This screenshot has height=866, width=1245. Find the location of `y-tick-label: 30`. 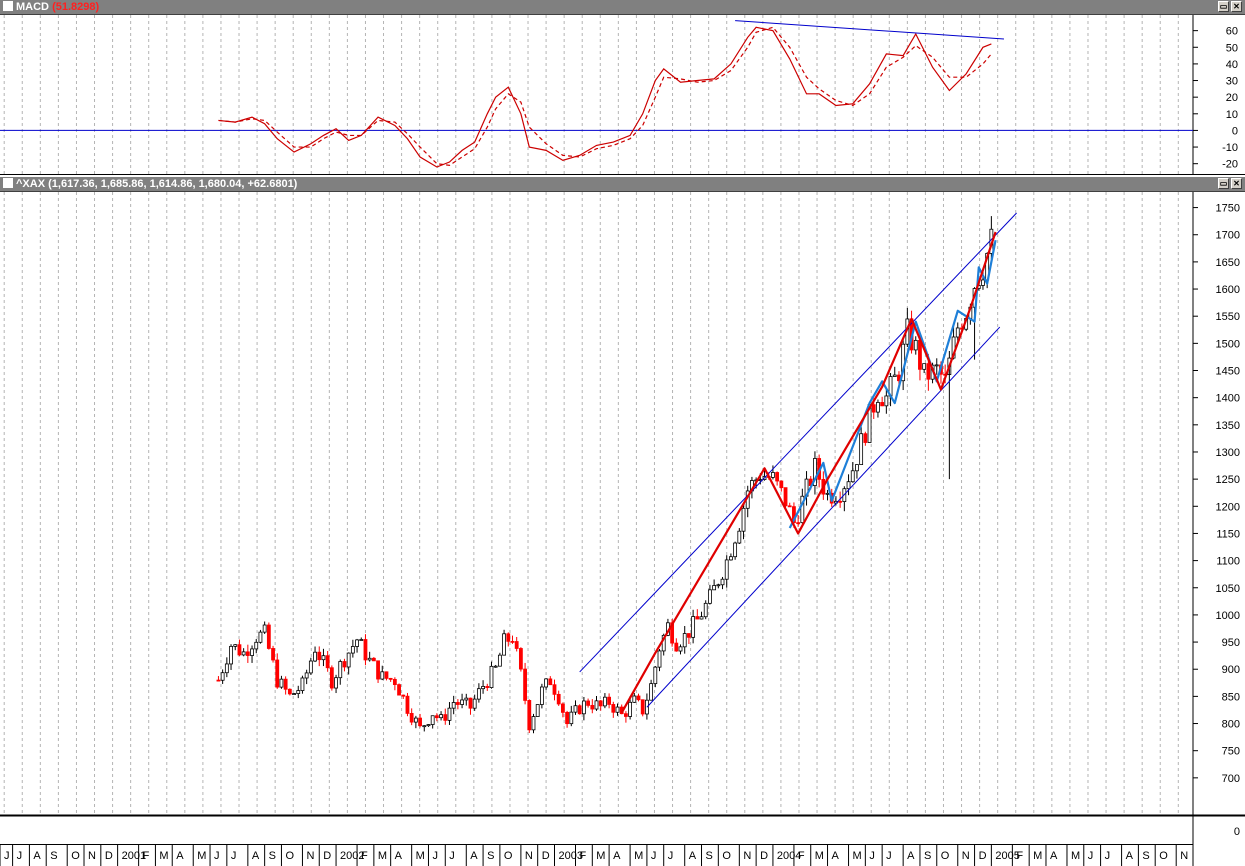

y-tick-label: 30 is located at coordinates (1232, 82).